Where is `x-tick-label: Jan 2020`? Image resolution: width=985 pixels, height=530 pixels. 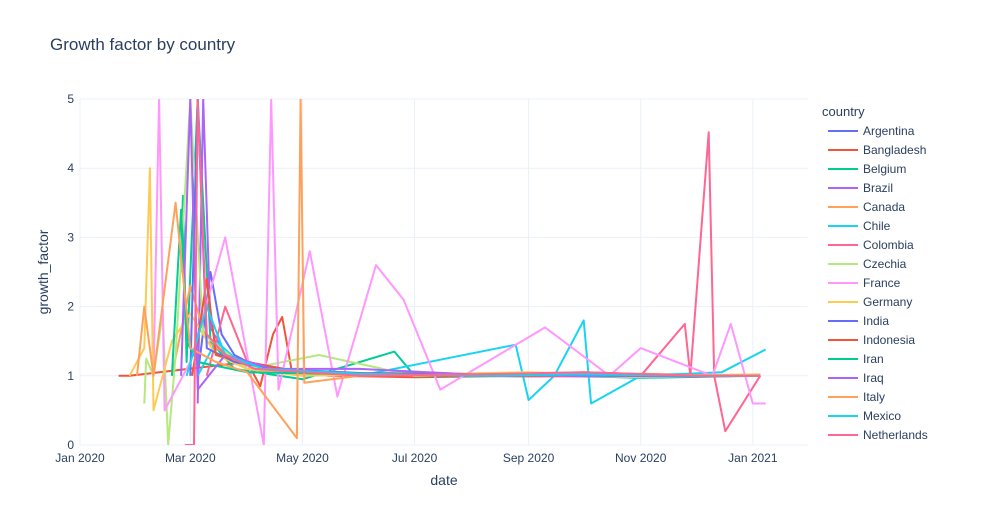 x-tick-label: Jan 2020 is located at coordinates (80, 458).